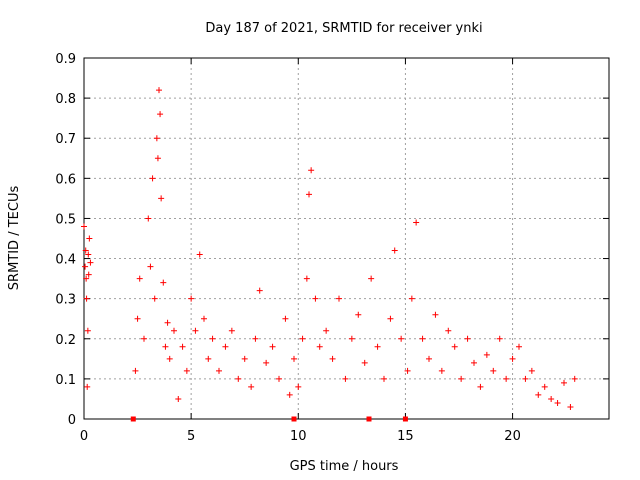 The height and width of the screenshot is (480, 640). What do you see at coordinates (344, 466) in the screenshot?
I see `x-axis-label: GPS time / hours` at bounding box center [344, 466].